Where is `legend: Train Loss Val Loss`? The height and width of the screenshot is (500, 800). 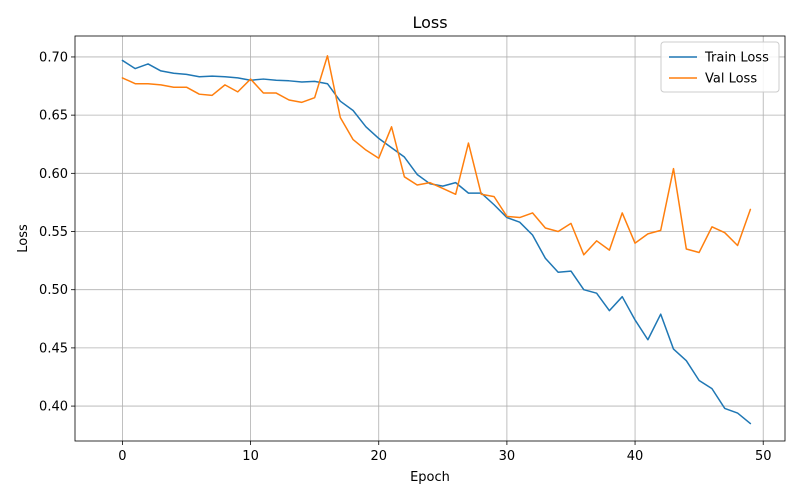
legend: Train Loss Val Loss is located at coordinates (720, 67).